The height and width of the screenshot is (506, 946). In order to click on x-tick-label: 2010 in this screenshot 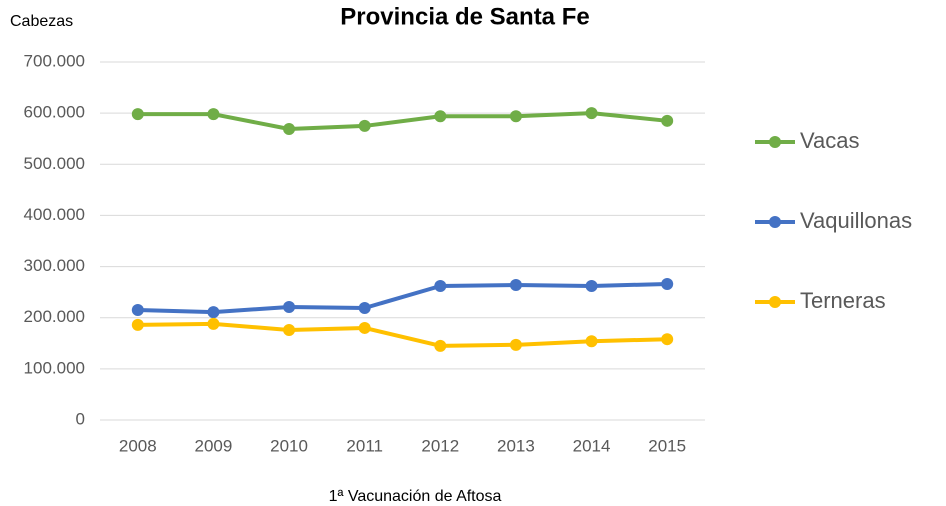, I will do `click(289, 445)`.